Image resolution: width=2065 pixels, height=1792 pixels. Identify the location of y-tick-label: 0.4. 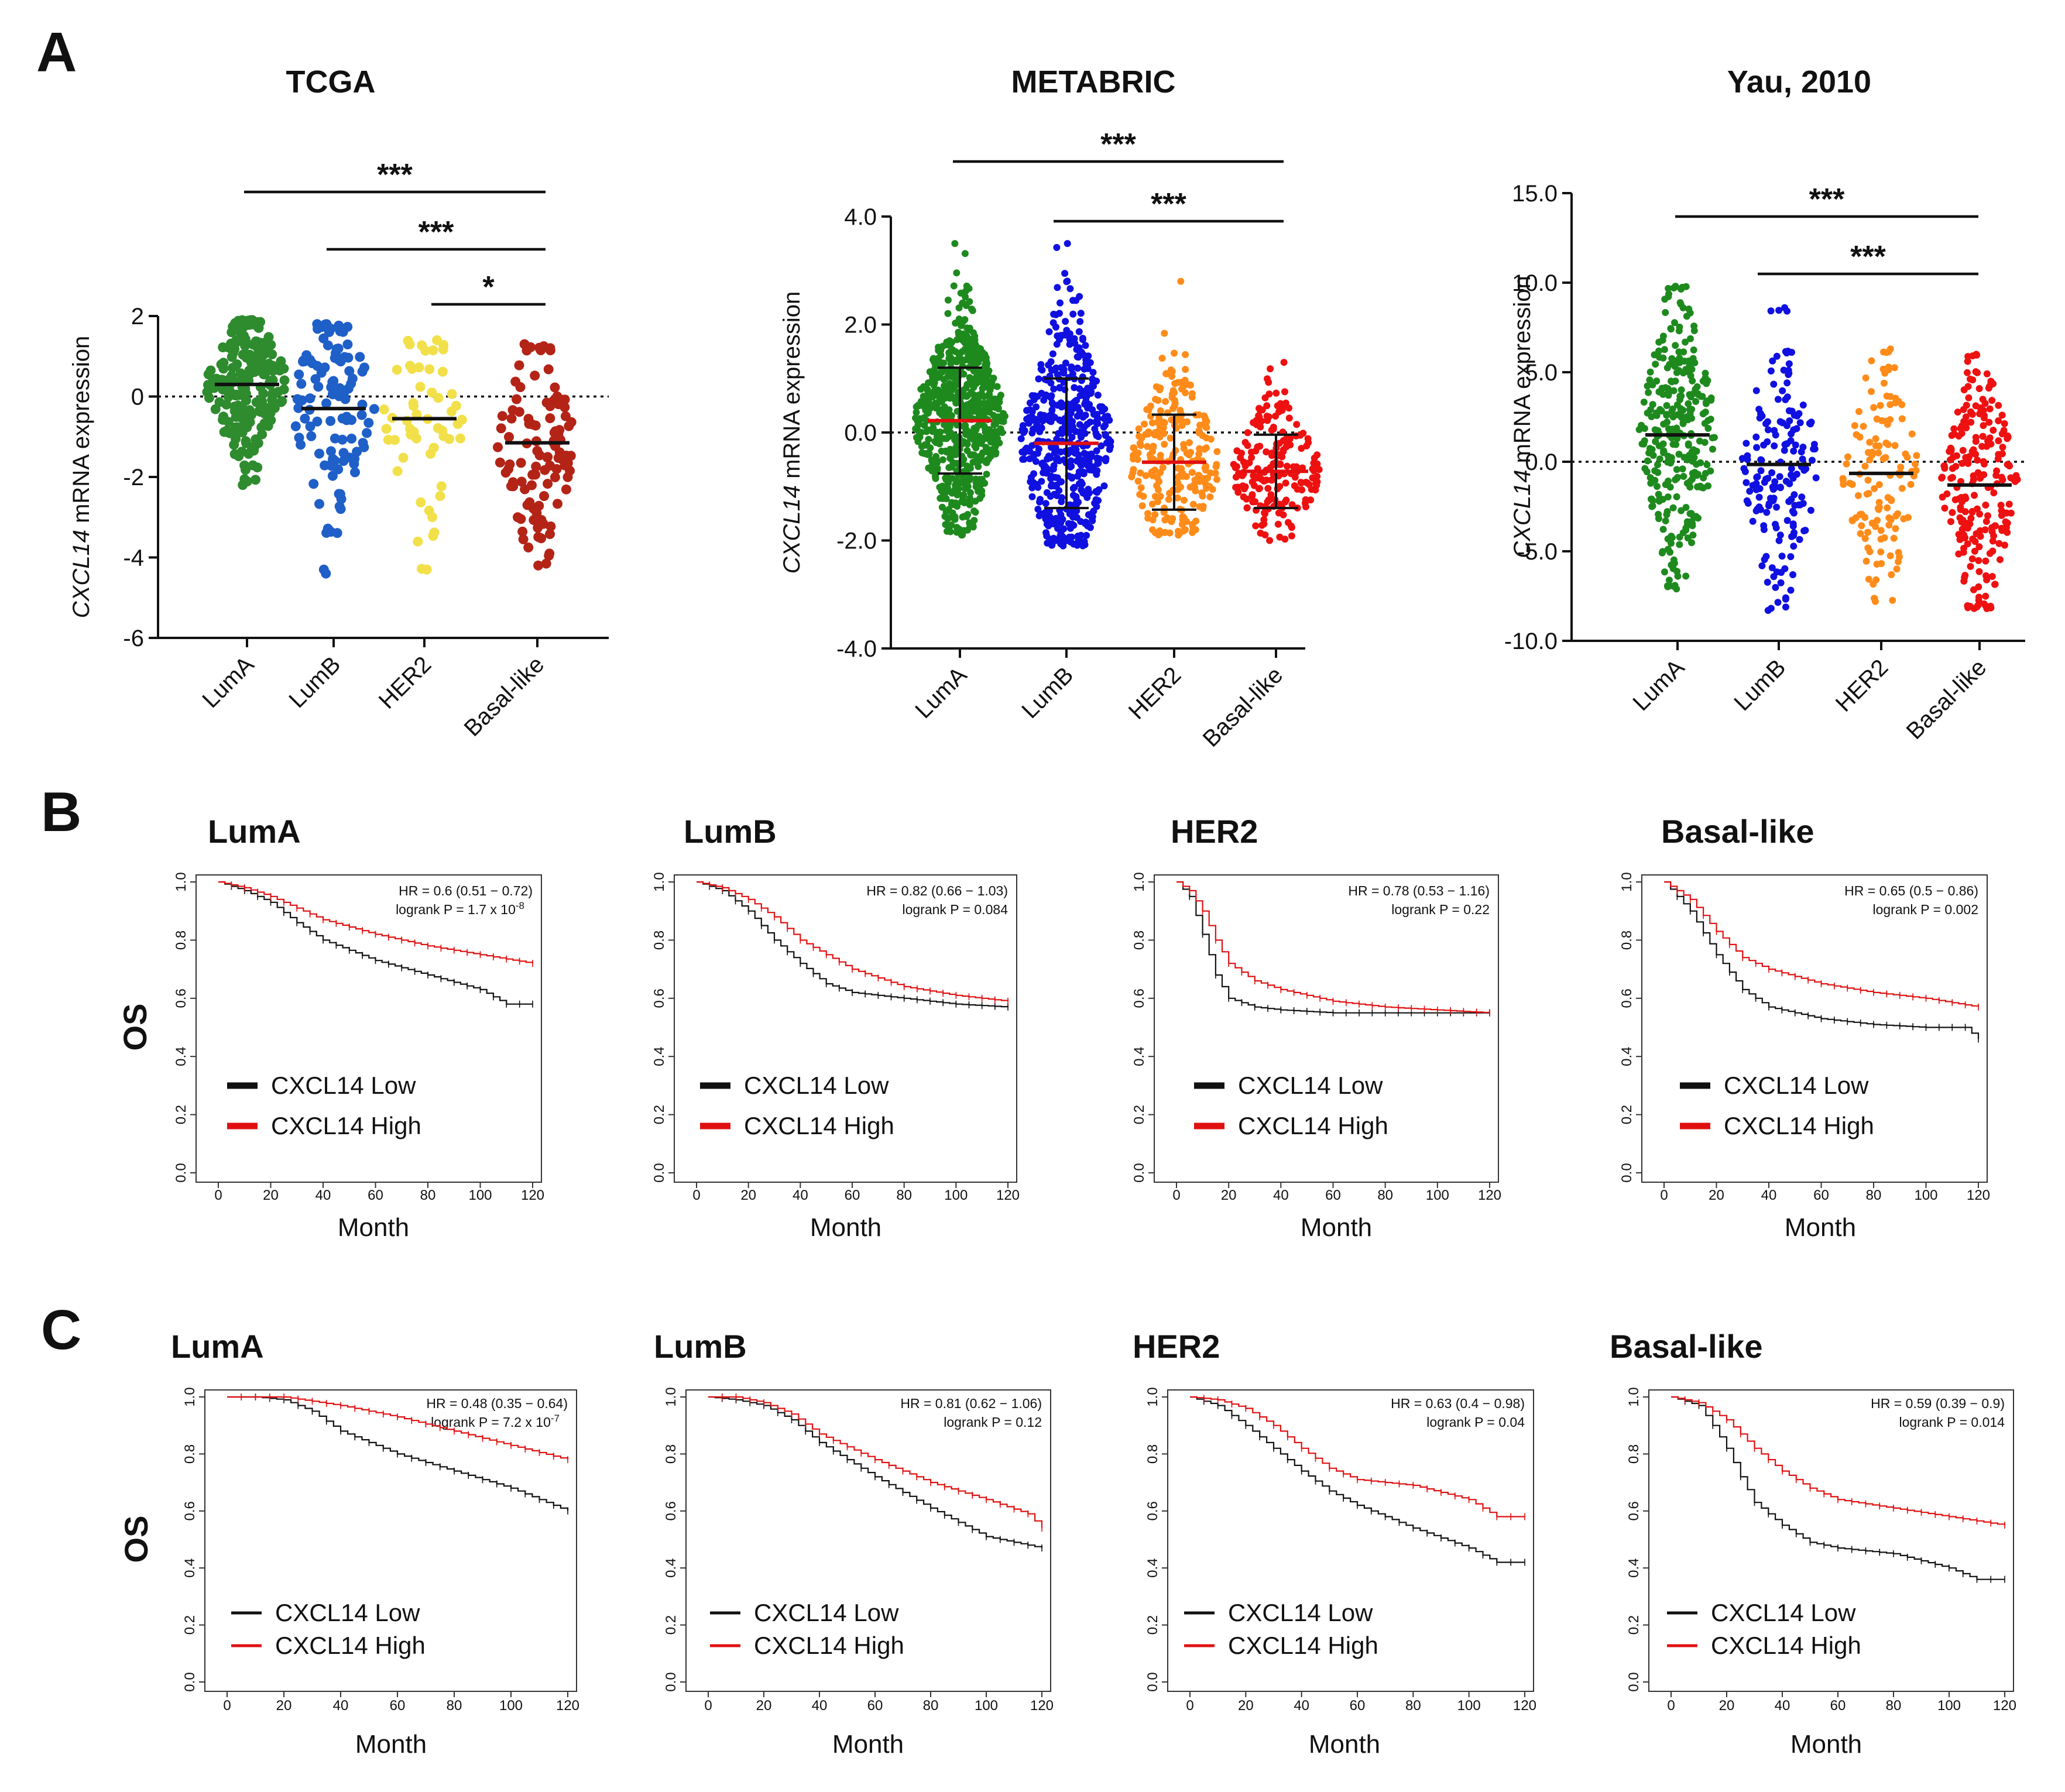
(671, 1568).